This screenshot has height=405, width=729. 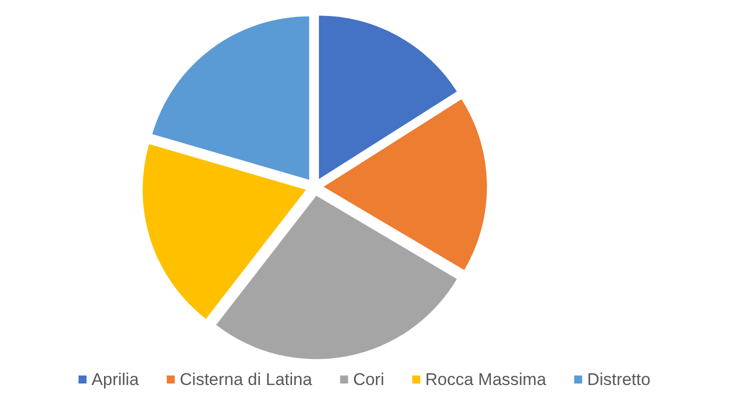 What do you see at coordinates (368, 379) in the screenshot?
I see `legend-label: Cori` at bounding box center [368, 379].